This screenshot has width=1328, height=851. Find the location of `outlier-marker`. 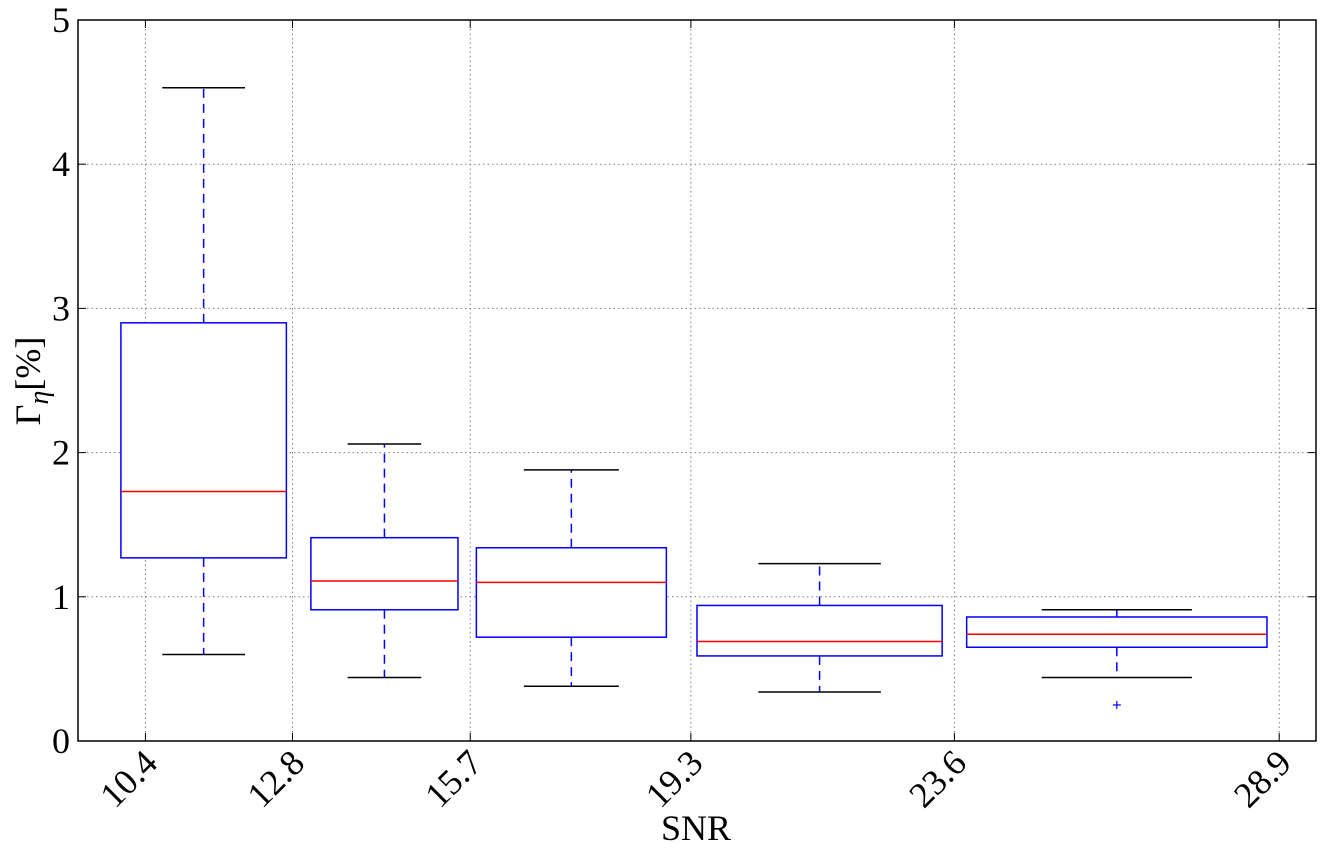

outlier-marker is located at coordinates (1116, 704).